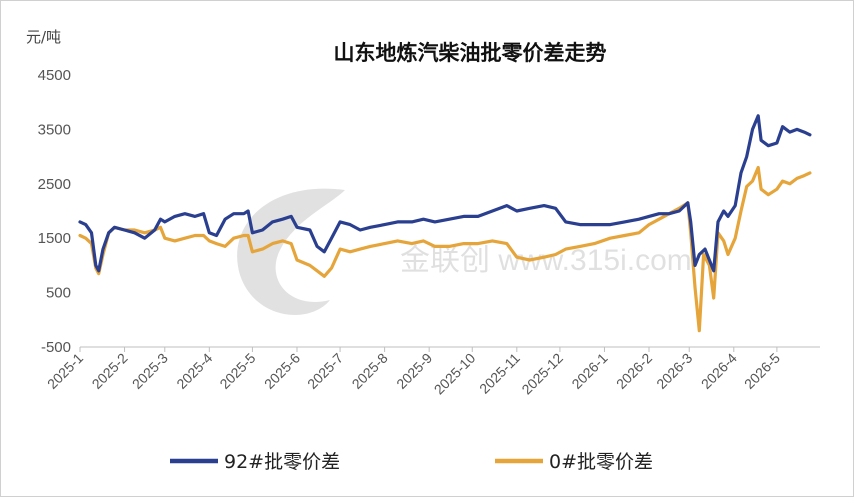  What do you see at coordinates (414, 371) in the screenshot?
I see `x-tick-label: 2025-9` at bounding box center [414, 371].